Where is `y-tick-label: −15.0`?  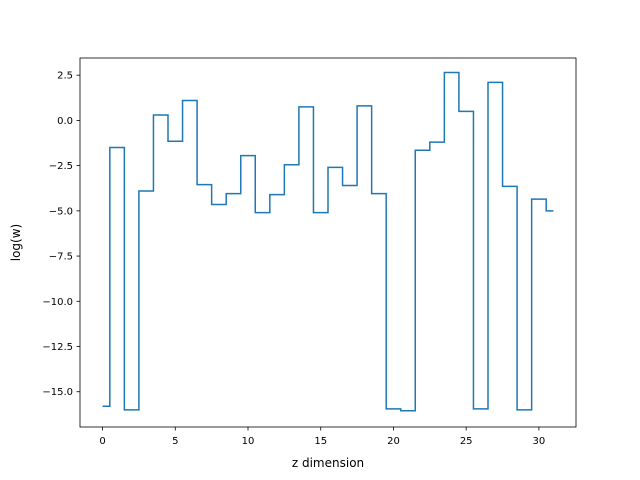
y-tick-label: −15.0 is located at coordinates (57, 392).